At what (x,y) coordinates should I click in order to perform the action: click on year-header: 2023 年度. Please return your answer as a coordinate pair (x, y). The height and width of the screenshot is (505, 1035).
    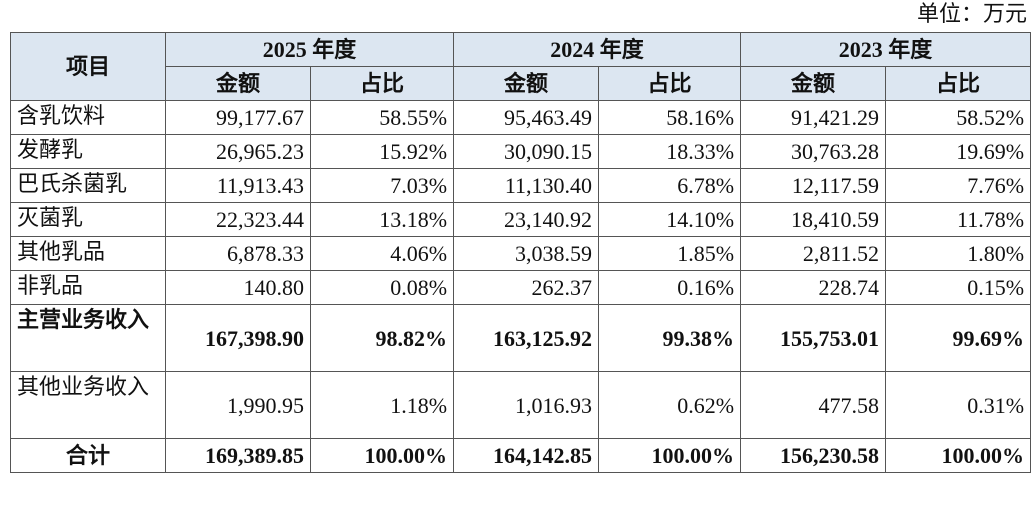
    Looking at the image, I should click on (886, 49).